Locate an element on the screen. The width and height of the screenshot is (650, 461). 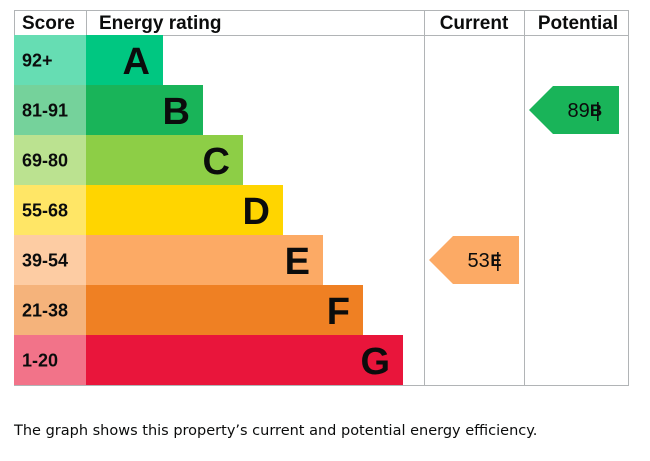
rating-bar-b is located at coordinates (144, 110).